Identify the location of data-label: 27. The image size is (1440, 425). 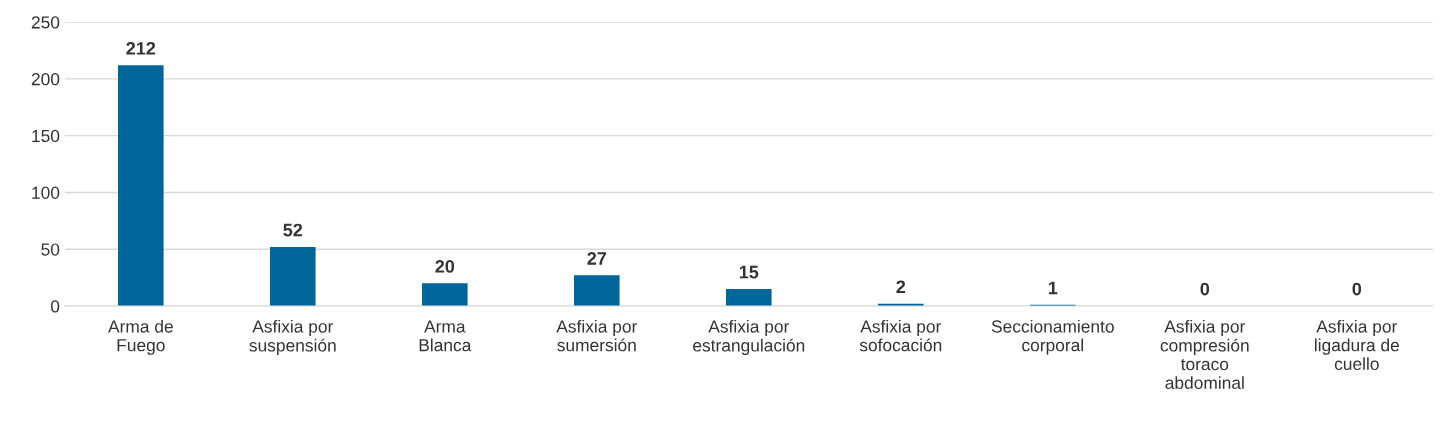
(597, 258).